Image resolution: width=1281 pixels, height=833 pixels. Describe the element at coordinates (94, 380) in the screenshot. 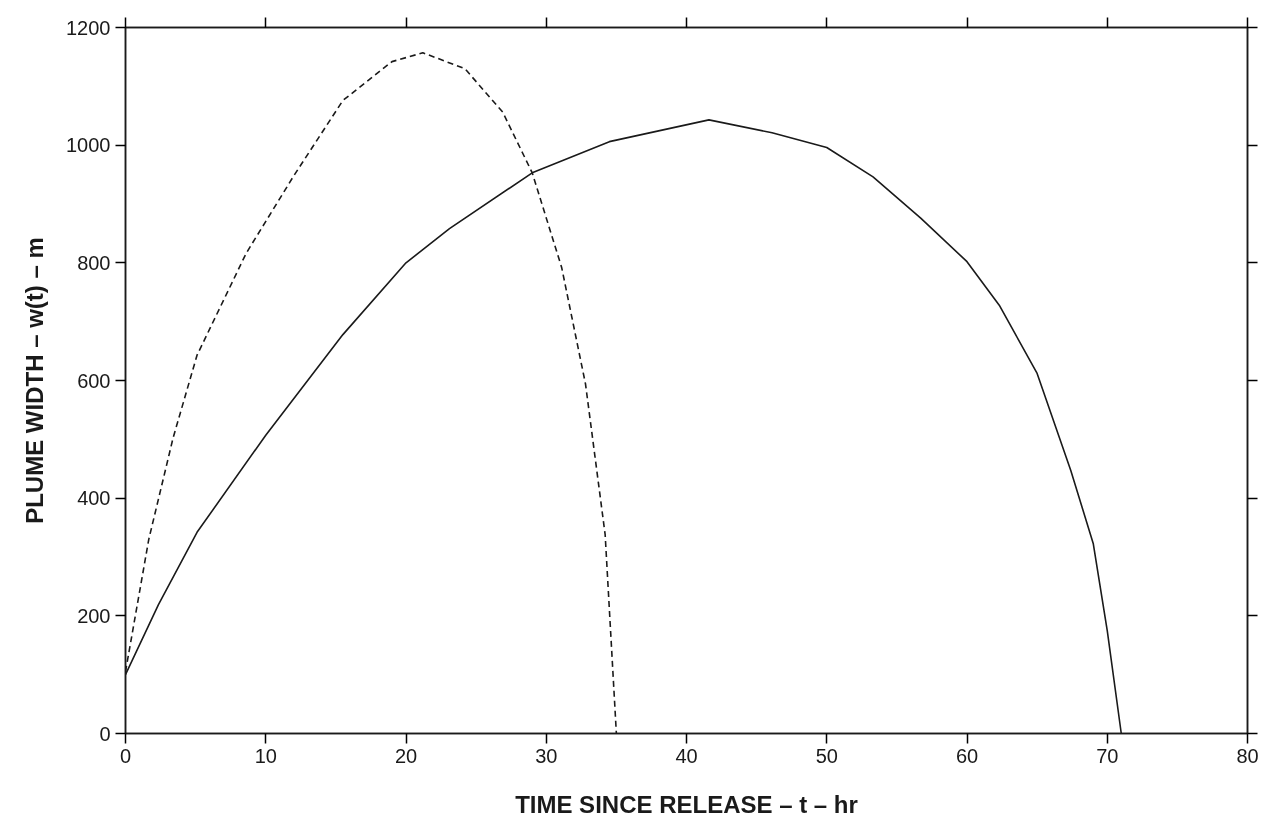

I see `y-tick-label: 600` at that location.